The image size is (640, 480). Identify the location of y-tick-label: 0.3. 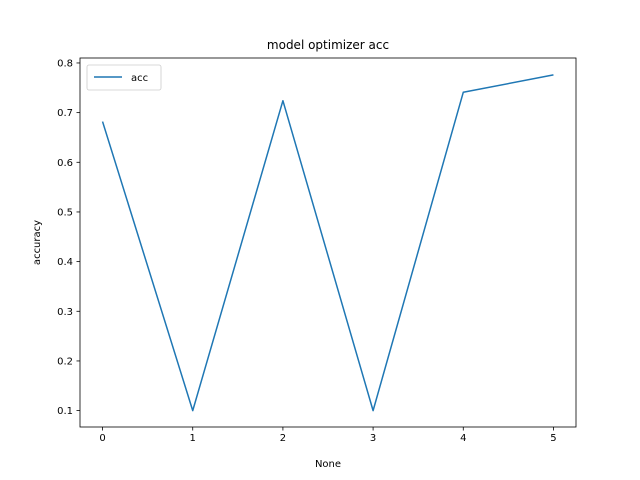
(65, 312).